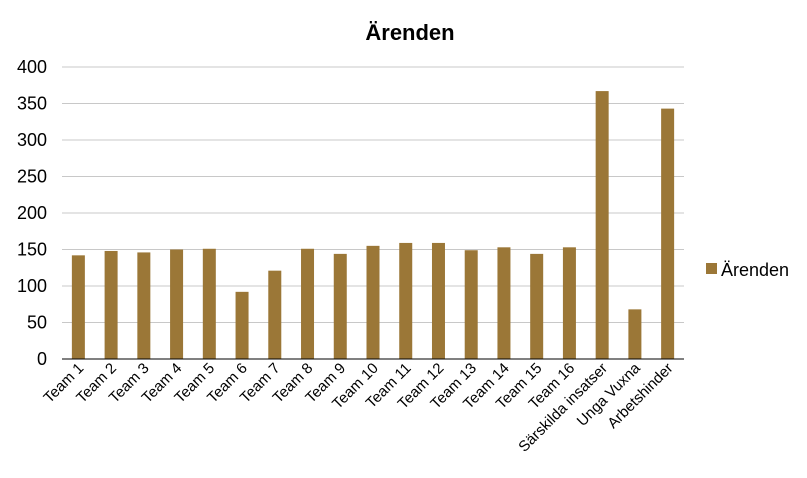  I want to click on y-tick-label: 300, so click(32, 140).